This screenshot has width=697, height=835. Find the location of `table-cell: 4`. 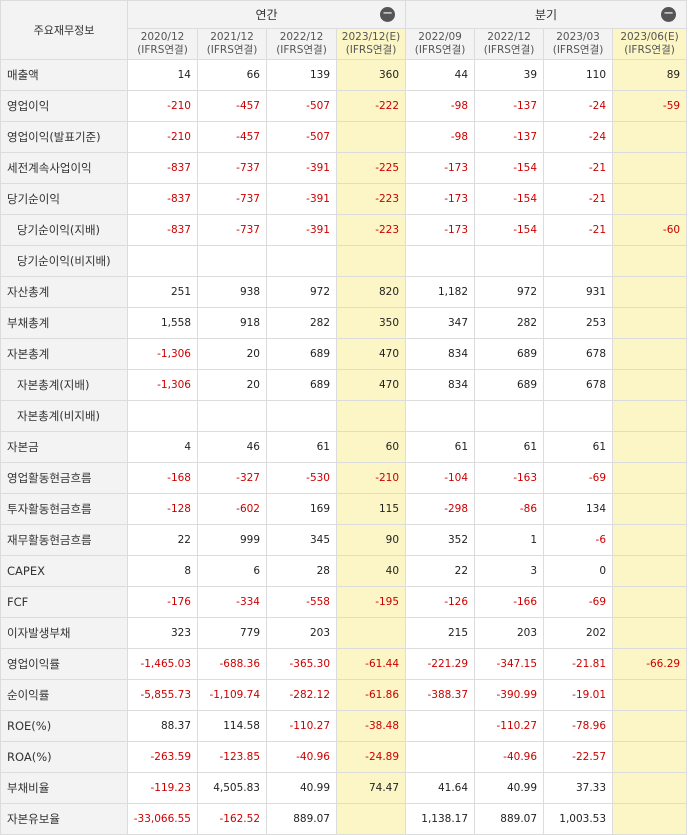

table-cell: 4 is located at coordinates (162, 447).